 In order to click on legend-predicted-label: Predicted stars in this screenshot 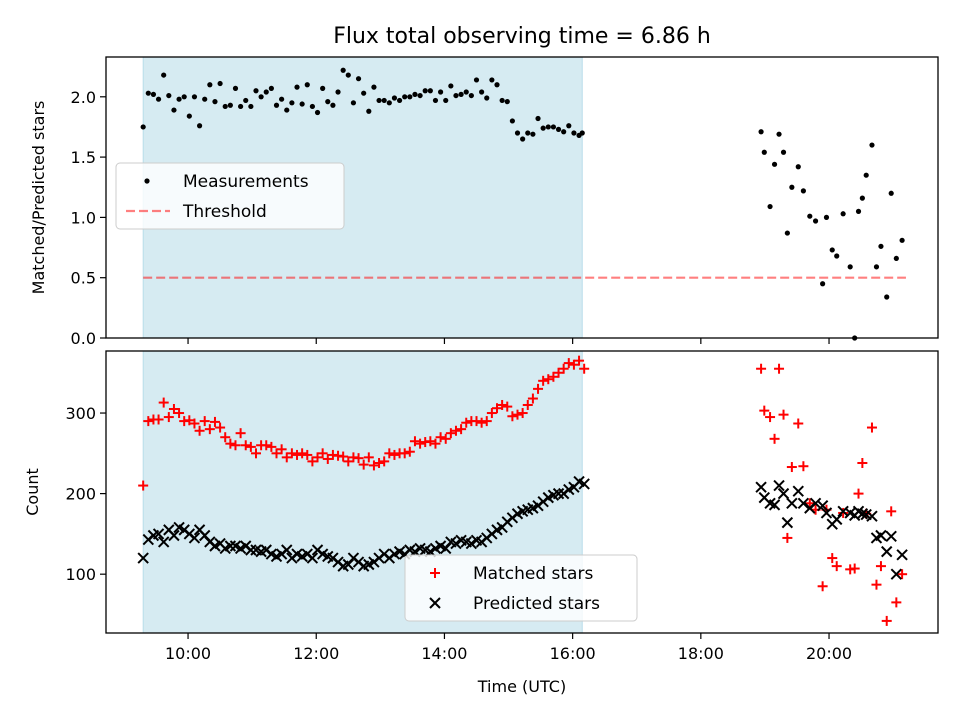, I will do `click(536, 604)`.